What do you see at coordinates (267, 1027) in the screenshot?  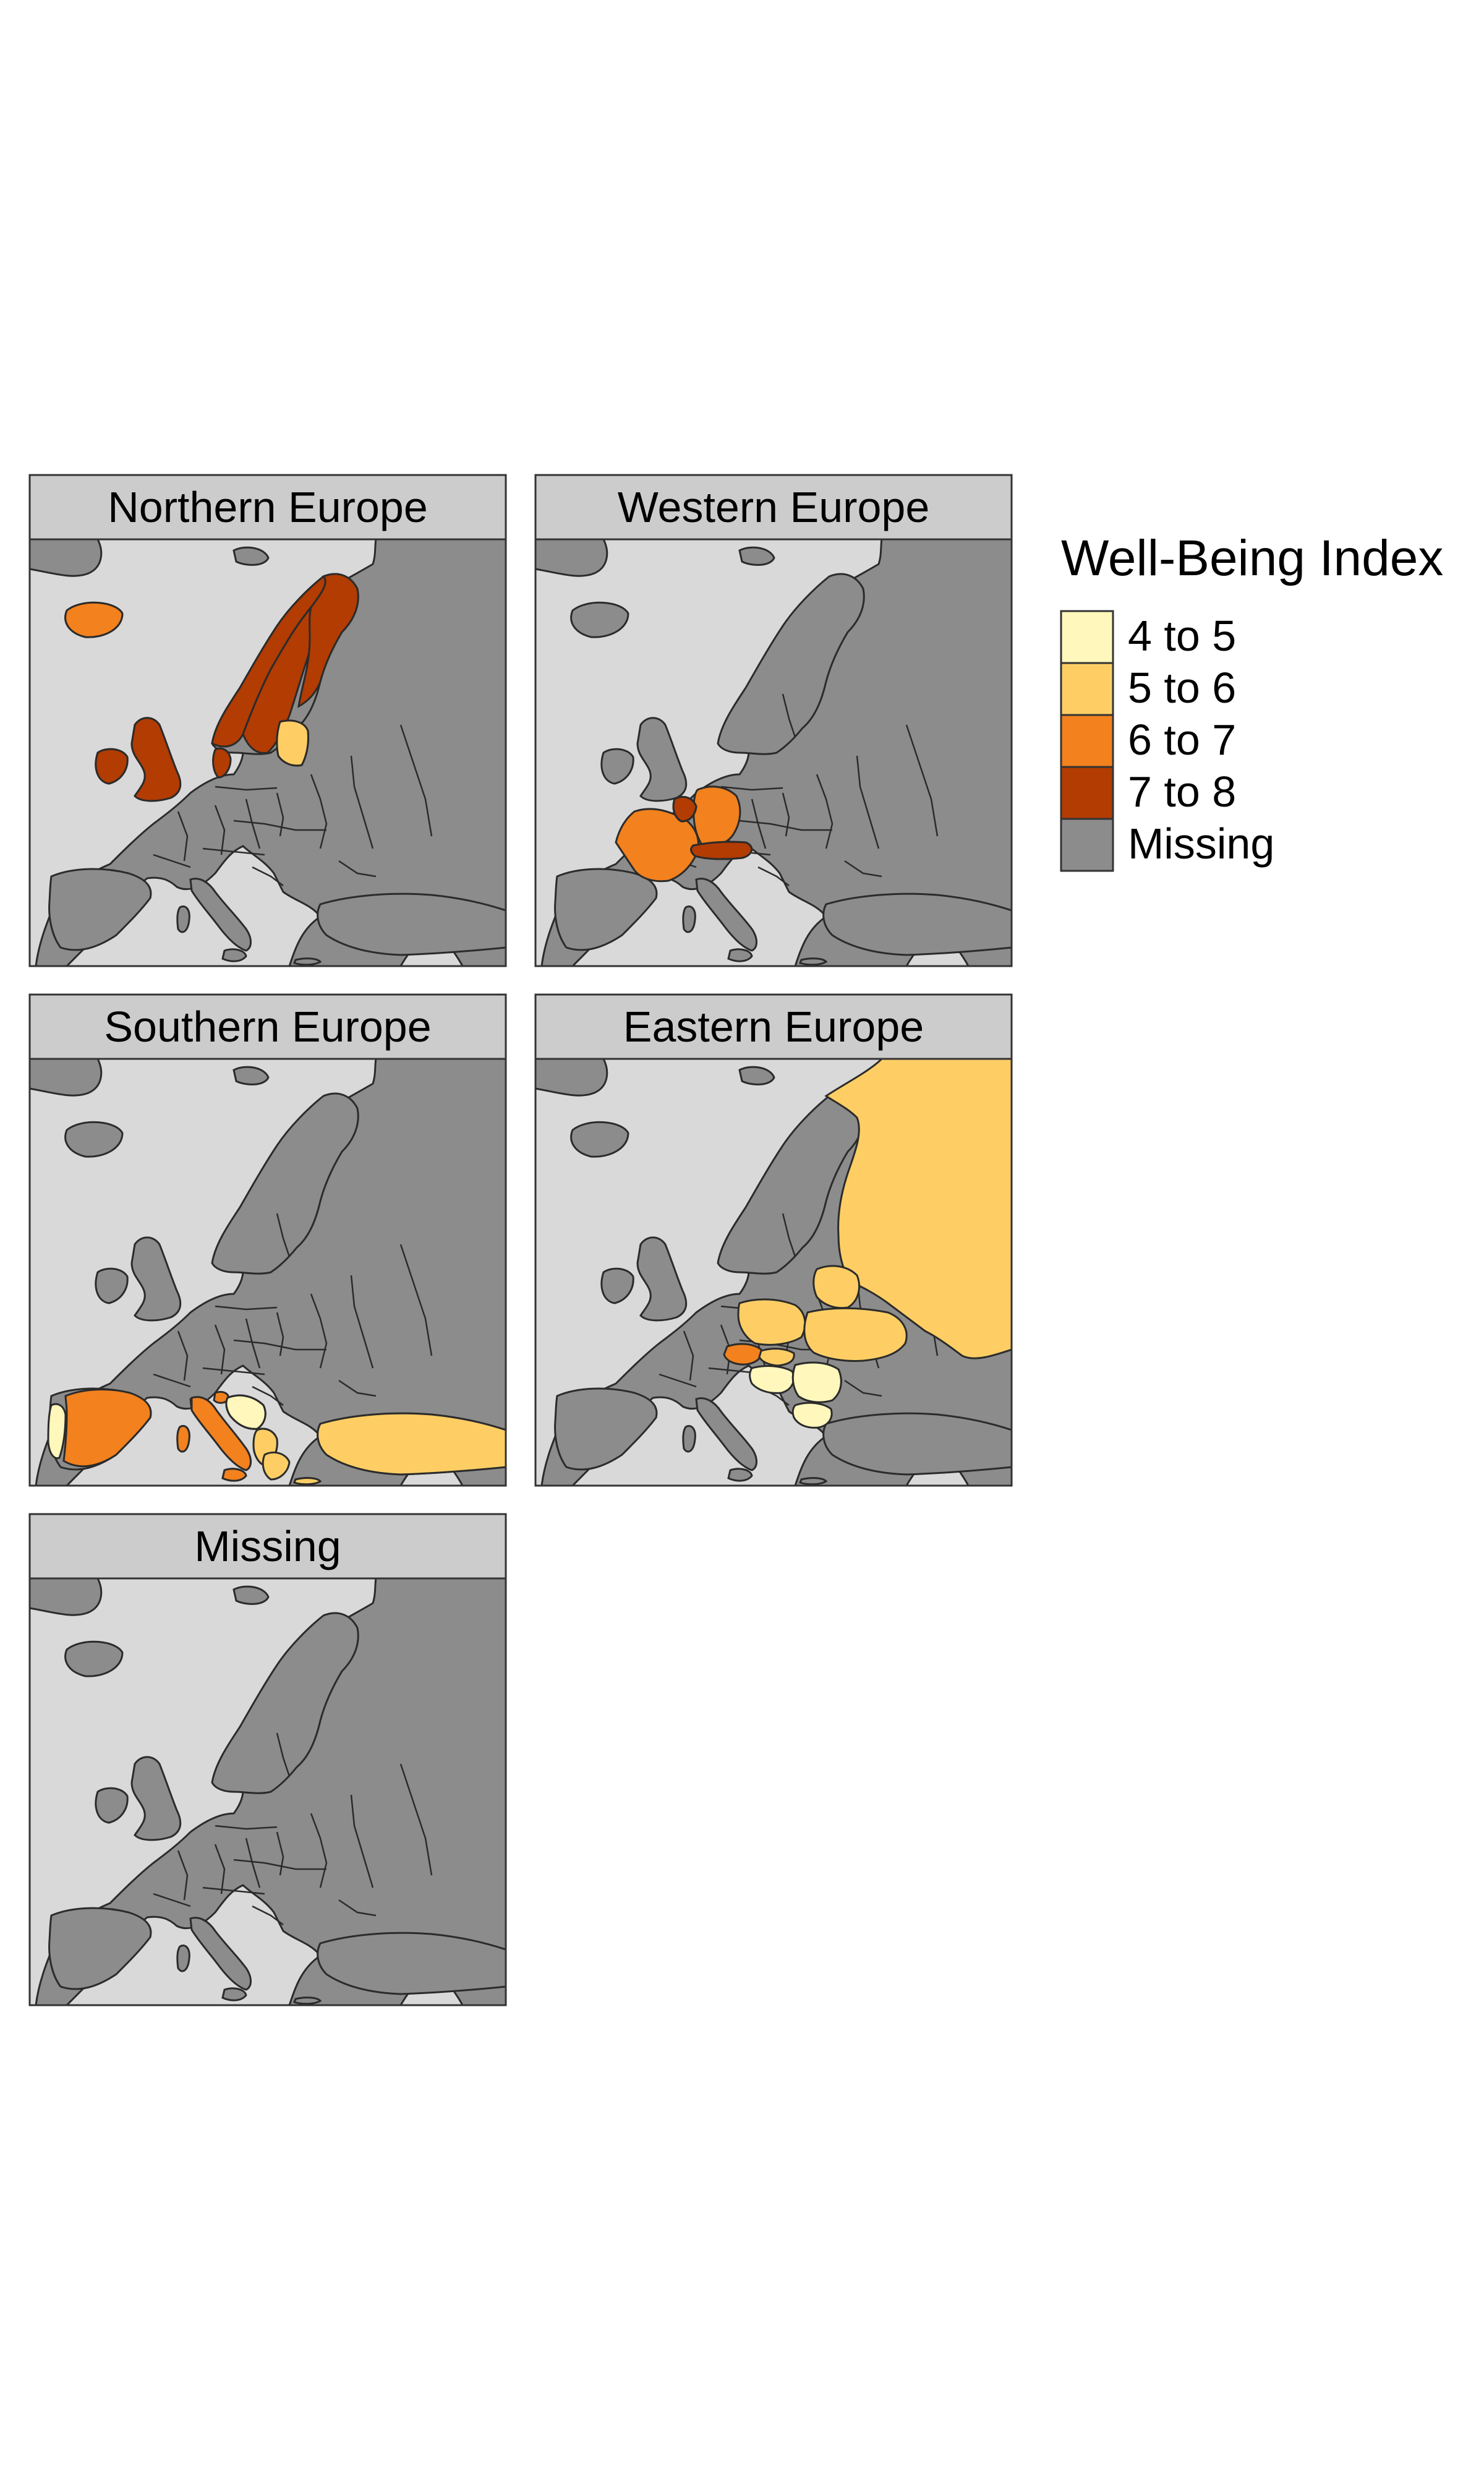 I see `facet-title: Southern Europe` at bounding box center [267, 1027].